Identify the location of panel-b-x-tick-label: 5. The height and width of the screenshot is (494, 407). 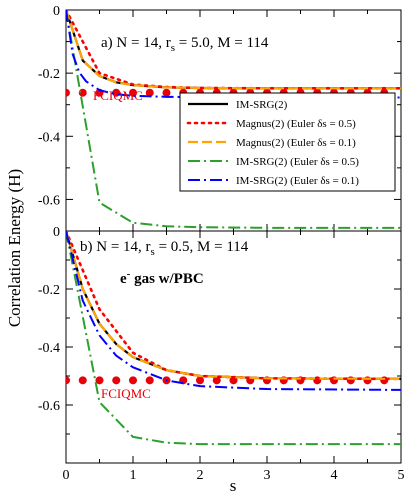
(401, 475).